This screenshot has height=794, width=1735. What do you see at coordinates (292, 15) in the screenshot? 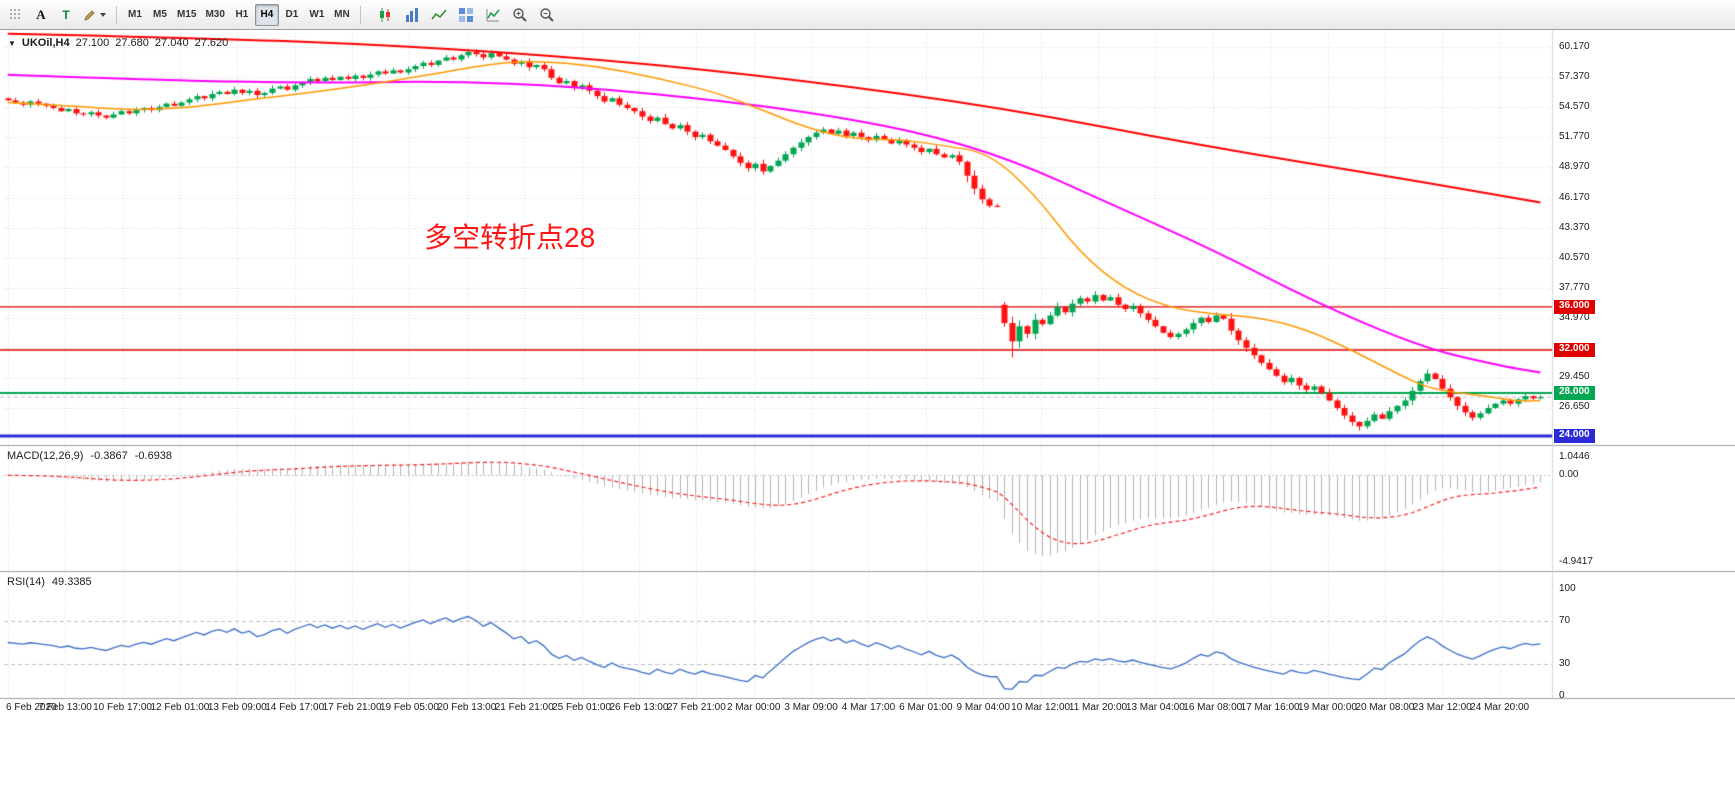
I see `timeframe-button-D1: D1` at bounding box center [292, 15].